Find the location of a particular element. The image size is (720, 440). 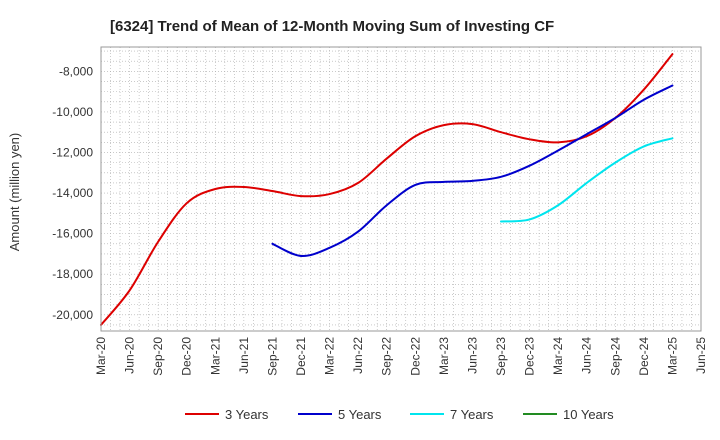

x-tick-label: Dec-24 is located at coordinates (644, 356).